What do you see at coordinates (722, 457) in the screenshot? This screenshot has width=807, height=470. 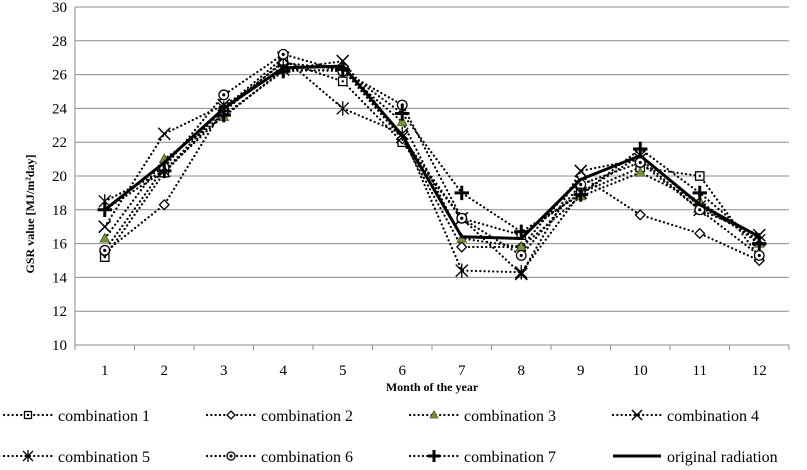 I see `legend-label: original radiation` at bounding box center [722, 457].